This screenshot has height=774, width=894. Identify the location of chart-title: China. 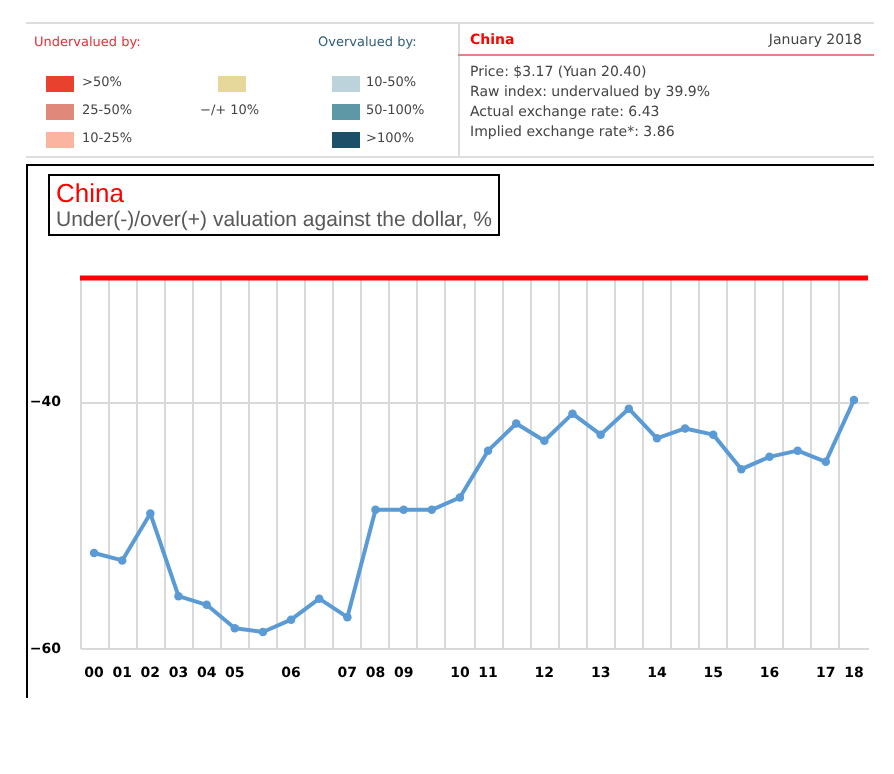
(91, 193).